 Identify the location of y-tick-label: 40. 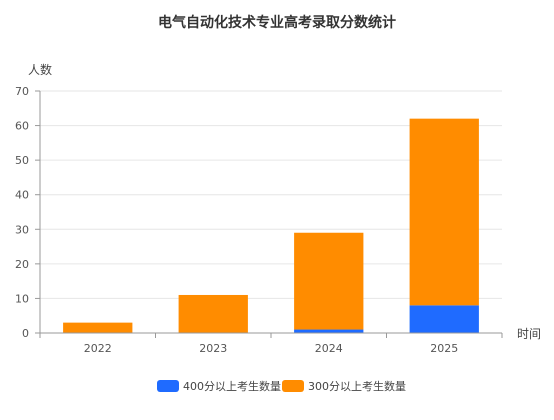
(22, 195).